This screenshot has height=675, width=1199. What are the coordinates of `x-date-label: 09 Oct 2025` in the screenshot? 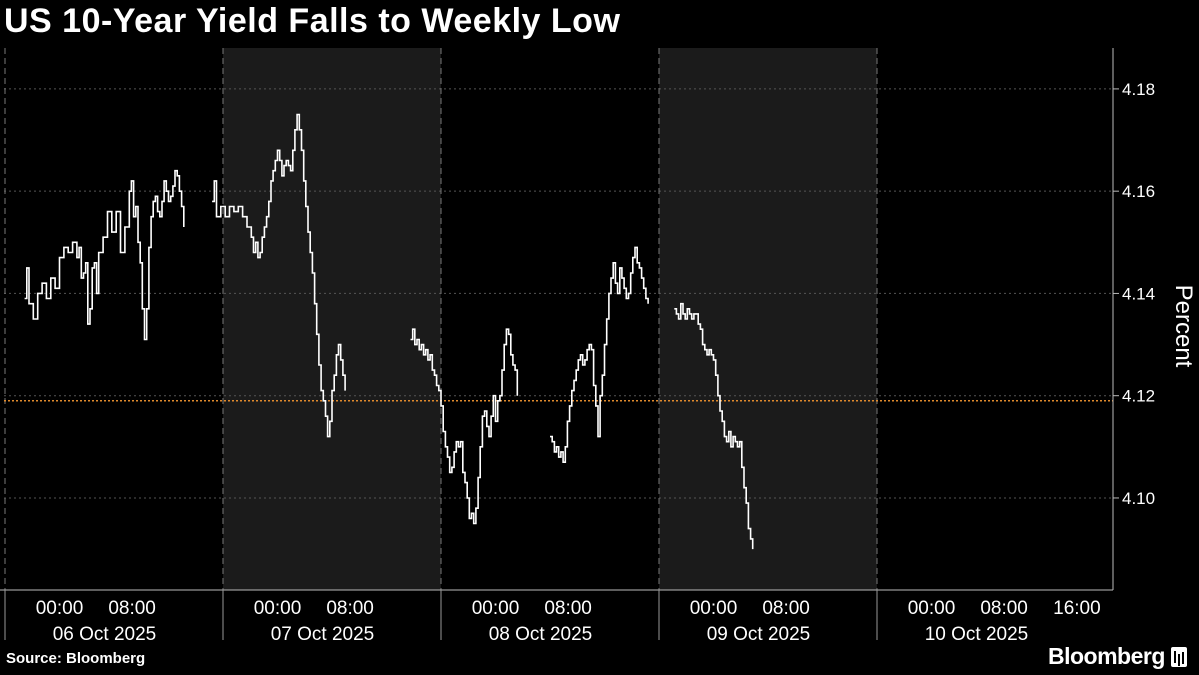 It's located at (759, 634).